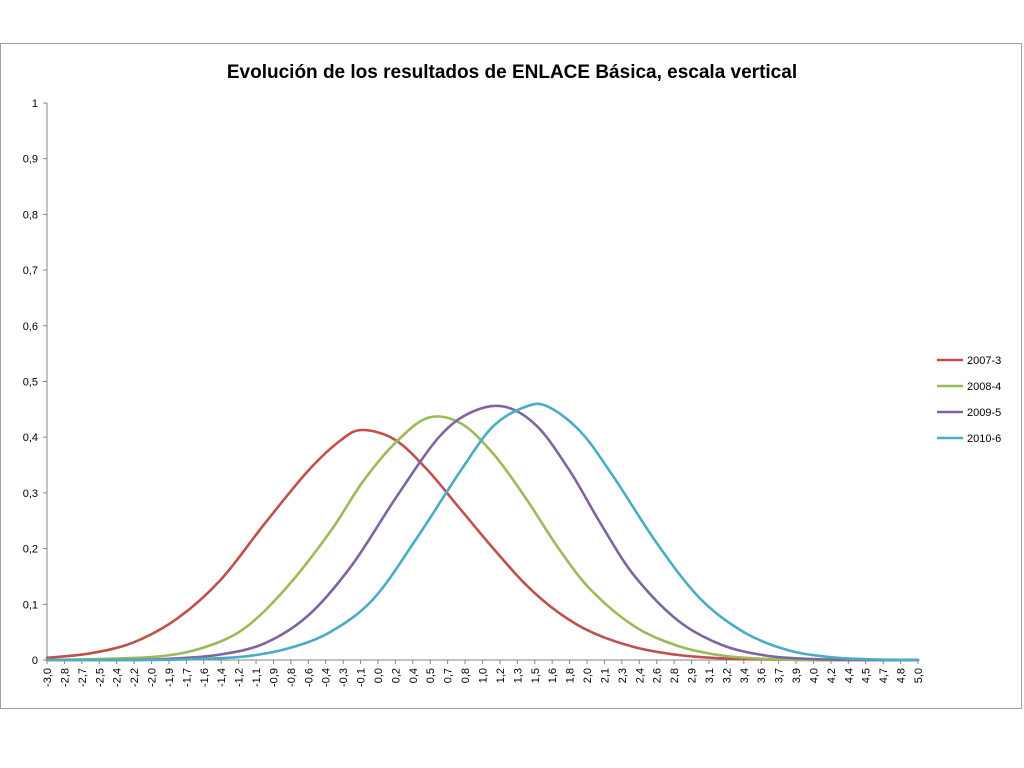  Describe the element at coordinates (762, 675) in the screenshot. I see `x-tick-label: 3,6` at that location.